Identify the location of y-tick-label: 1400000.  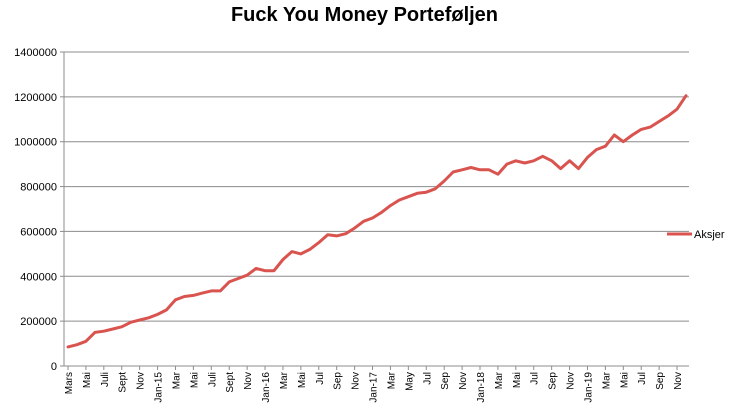
(35, 53).